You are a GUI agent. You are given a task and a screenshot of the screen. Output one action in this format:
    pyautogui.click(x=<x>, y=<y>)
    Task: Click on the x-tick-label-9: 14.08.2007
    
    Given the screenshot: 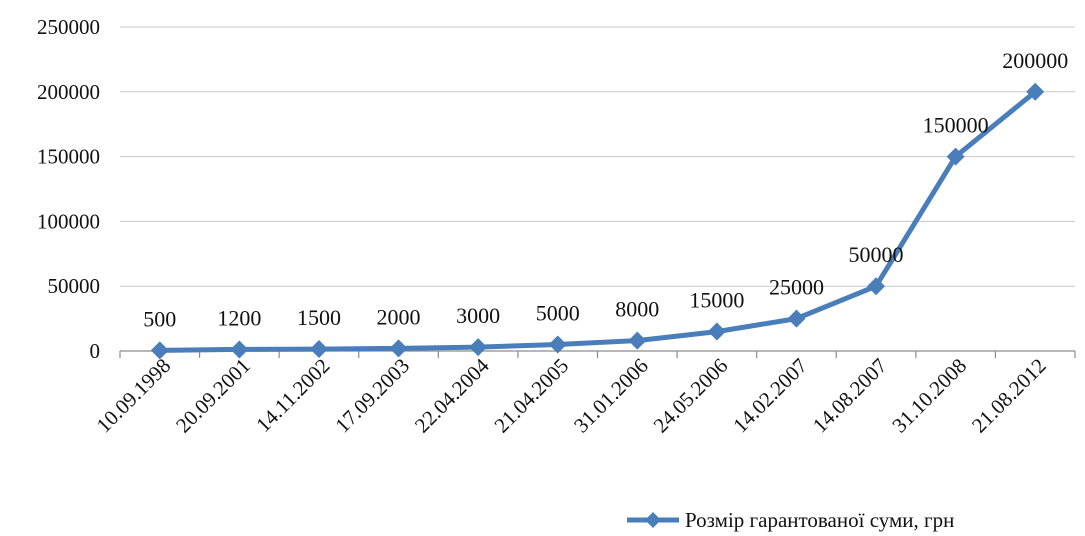 What is the action you would take?
    pyautogui.click(x=850, y=396)
    